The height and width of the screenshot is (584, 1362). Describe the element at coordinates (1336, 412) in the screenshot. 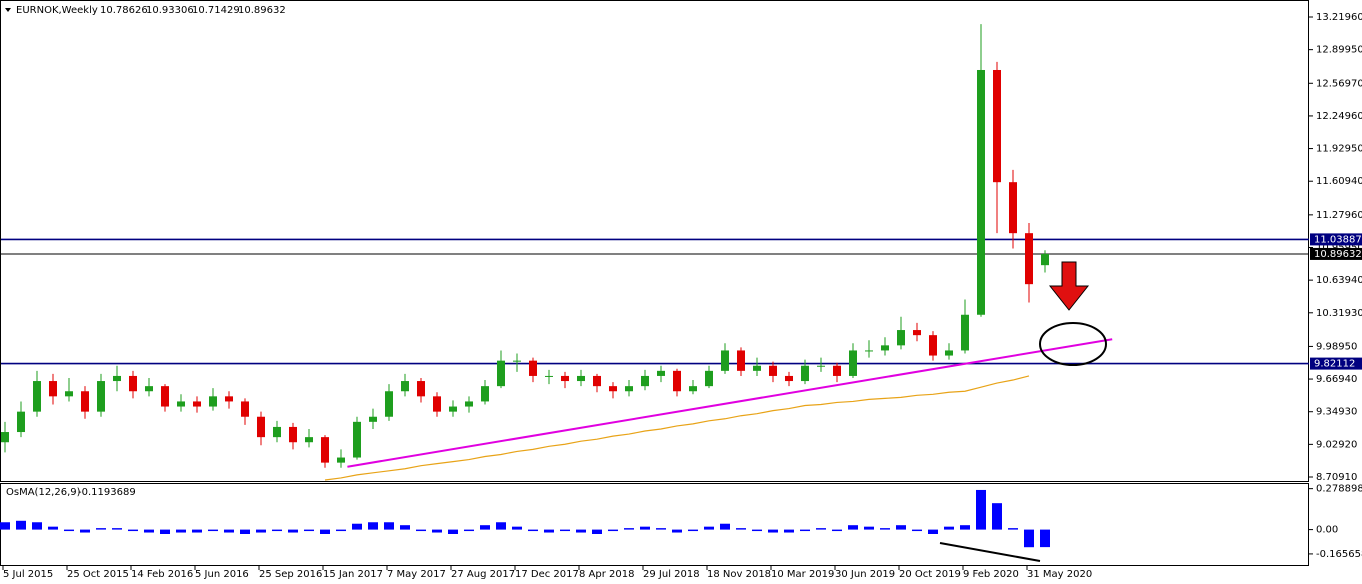

I see `y-tick-label: 9.34930` at that location.